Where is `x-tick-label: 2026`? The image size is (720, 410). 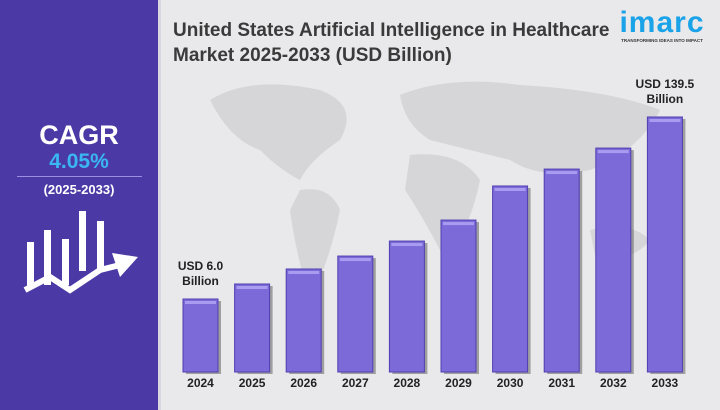
x-tick-label: 2026 is located at coordinates (304, 383).